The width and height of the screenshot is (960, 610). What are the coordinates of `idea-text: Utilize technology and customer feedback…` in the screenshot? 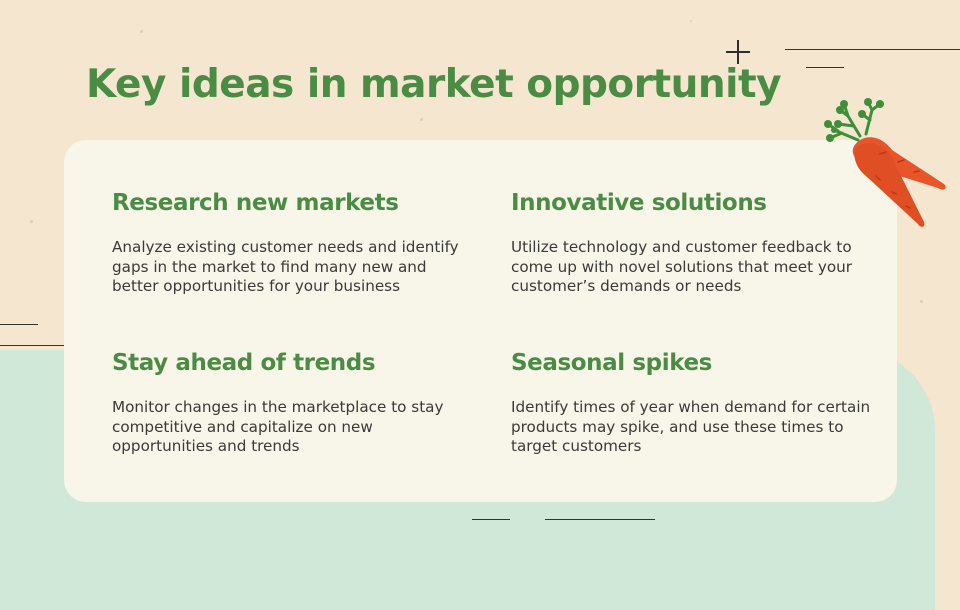 It's located at (682, 266).